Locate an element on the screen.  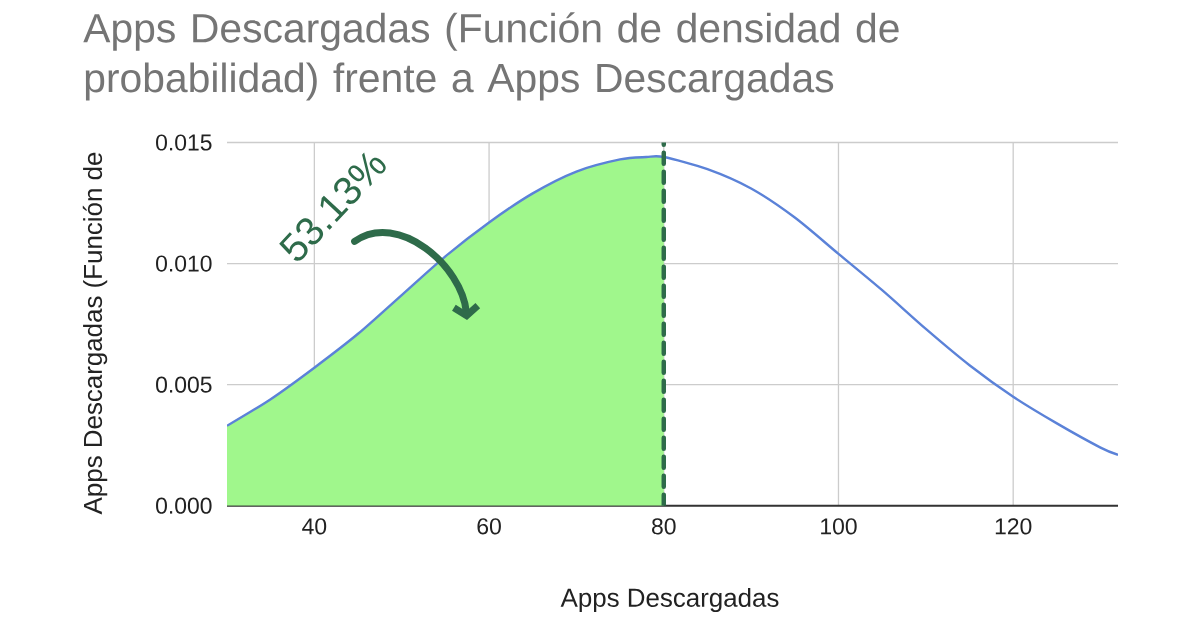
y-tick-label: 0.010 is located at coordinates (184, 263).